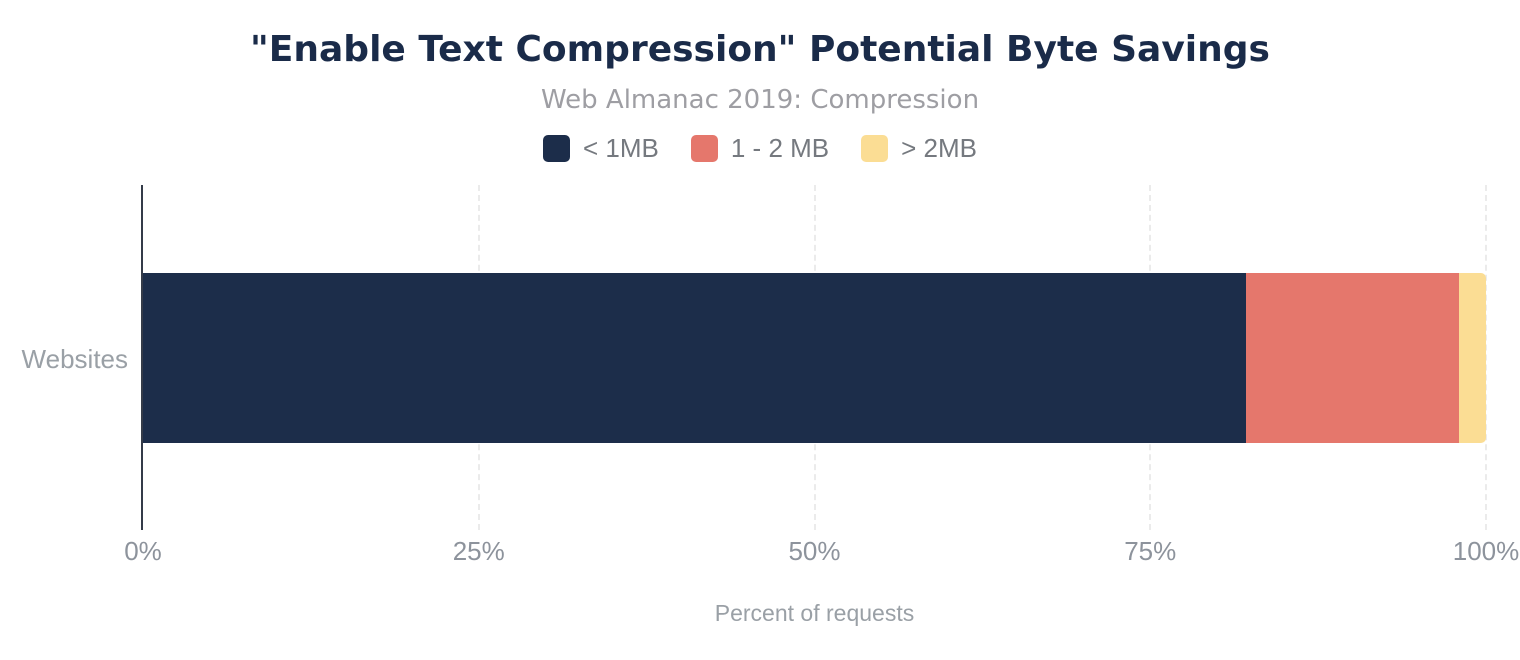  Describe the element at coordinates (621, 147) in the screenshot. I see `legend-label: < 1MB` at that location.